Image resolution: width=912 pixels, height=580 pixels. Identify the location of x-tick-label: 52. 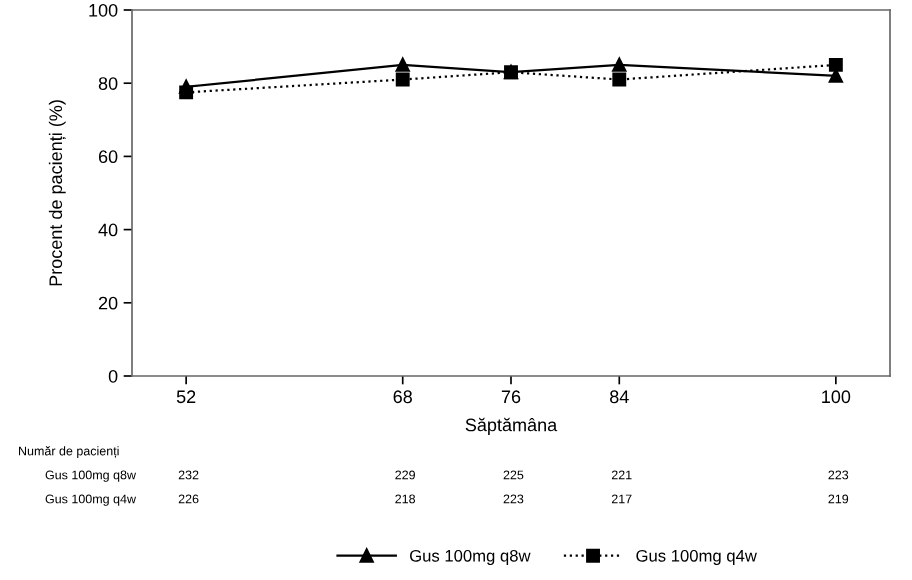
(186, 397).